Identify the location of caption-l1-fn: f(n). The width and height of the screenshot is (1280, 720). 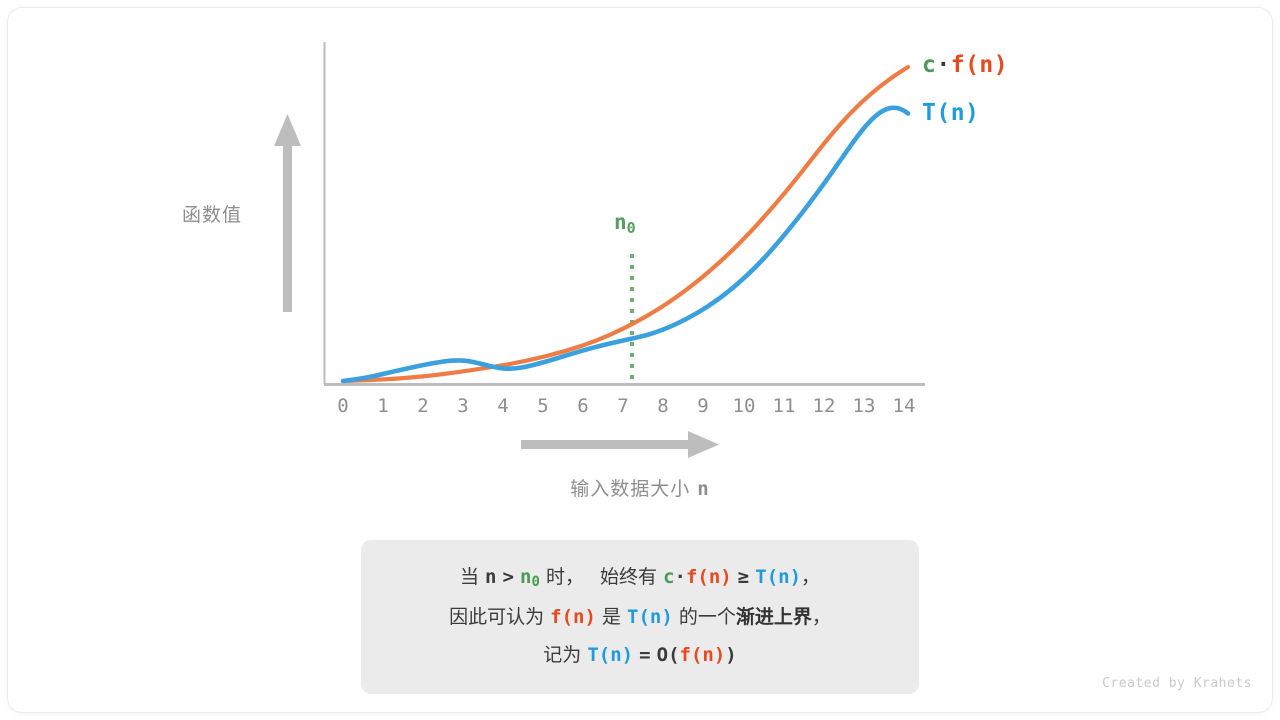
(708, 577).